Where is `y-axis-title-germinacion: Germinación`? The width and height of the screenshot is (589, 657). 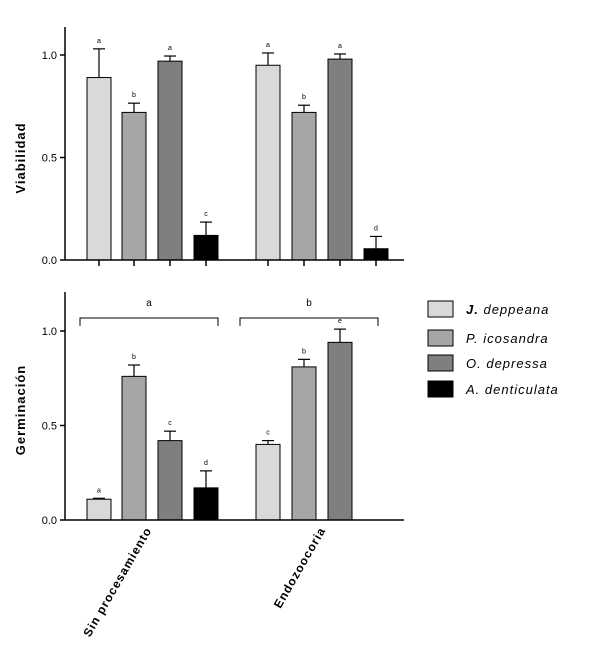 y-axis-title-germinacion: Germinación is located at coordinates (20, 410).